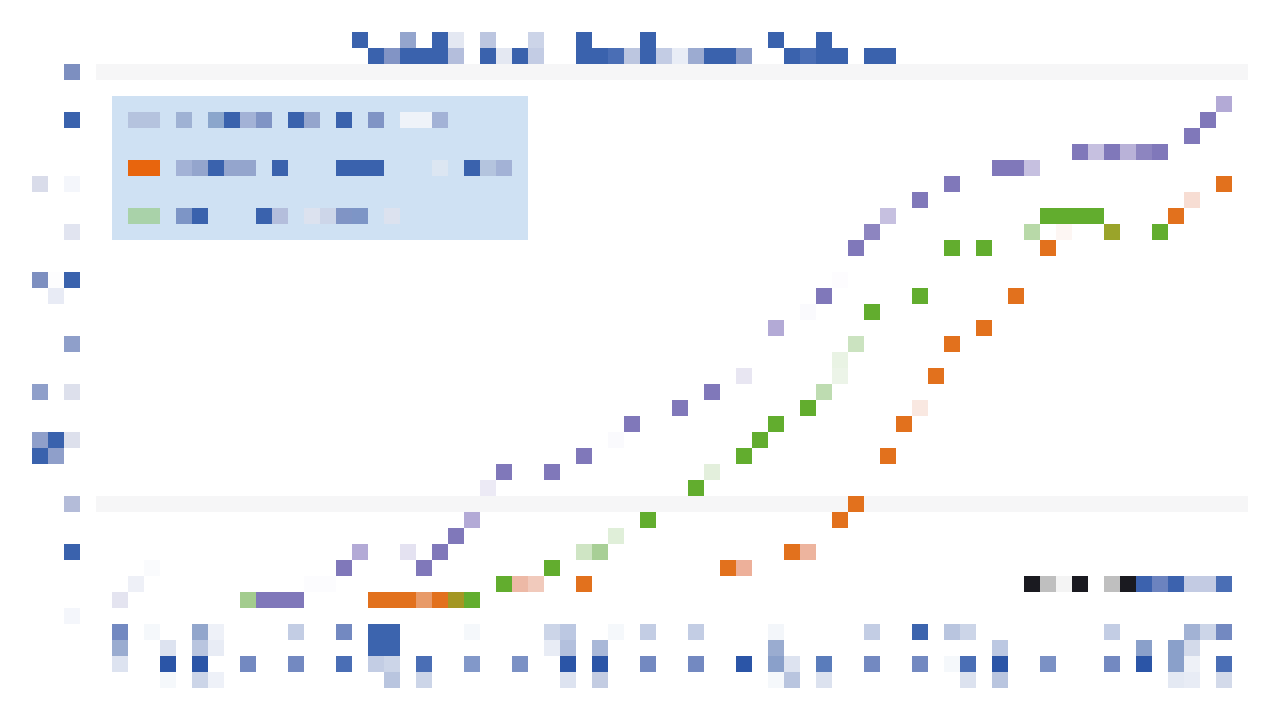 The image size is (1269, 714). What do you see at coordinates (144, 168) in the screenshot?
I see `legend-swatch-orange` at bounding box center [144, 168].